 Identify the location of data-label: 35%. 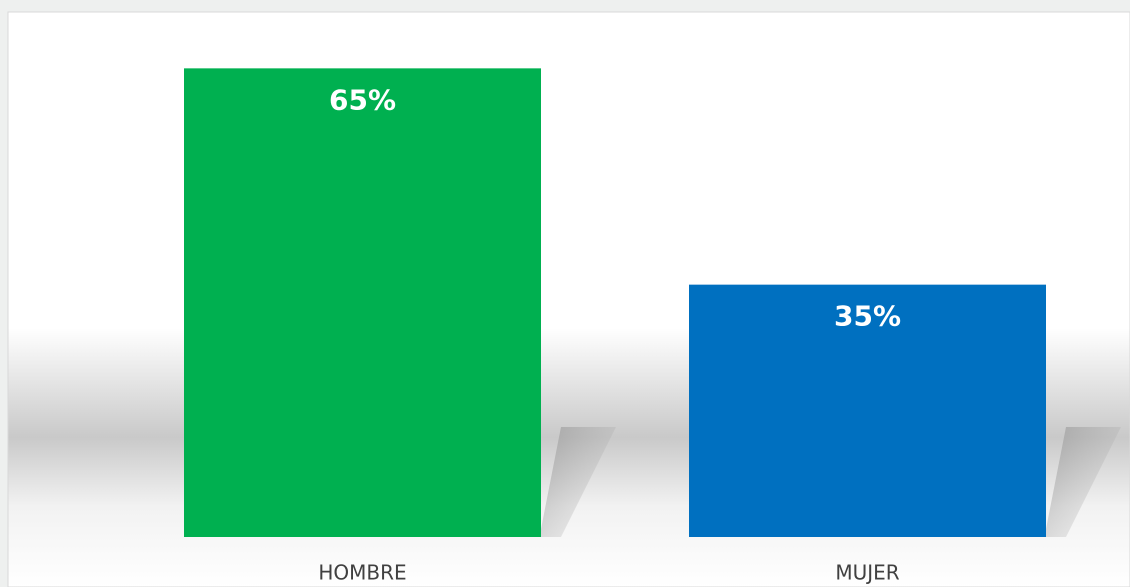
(867, 316).